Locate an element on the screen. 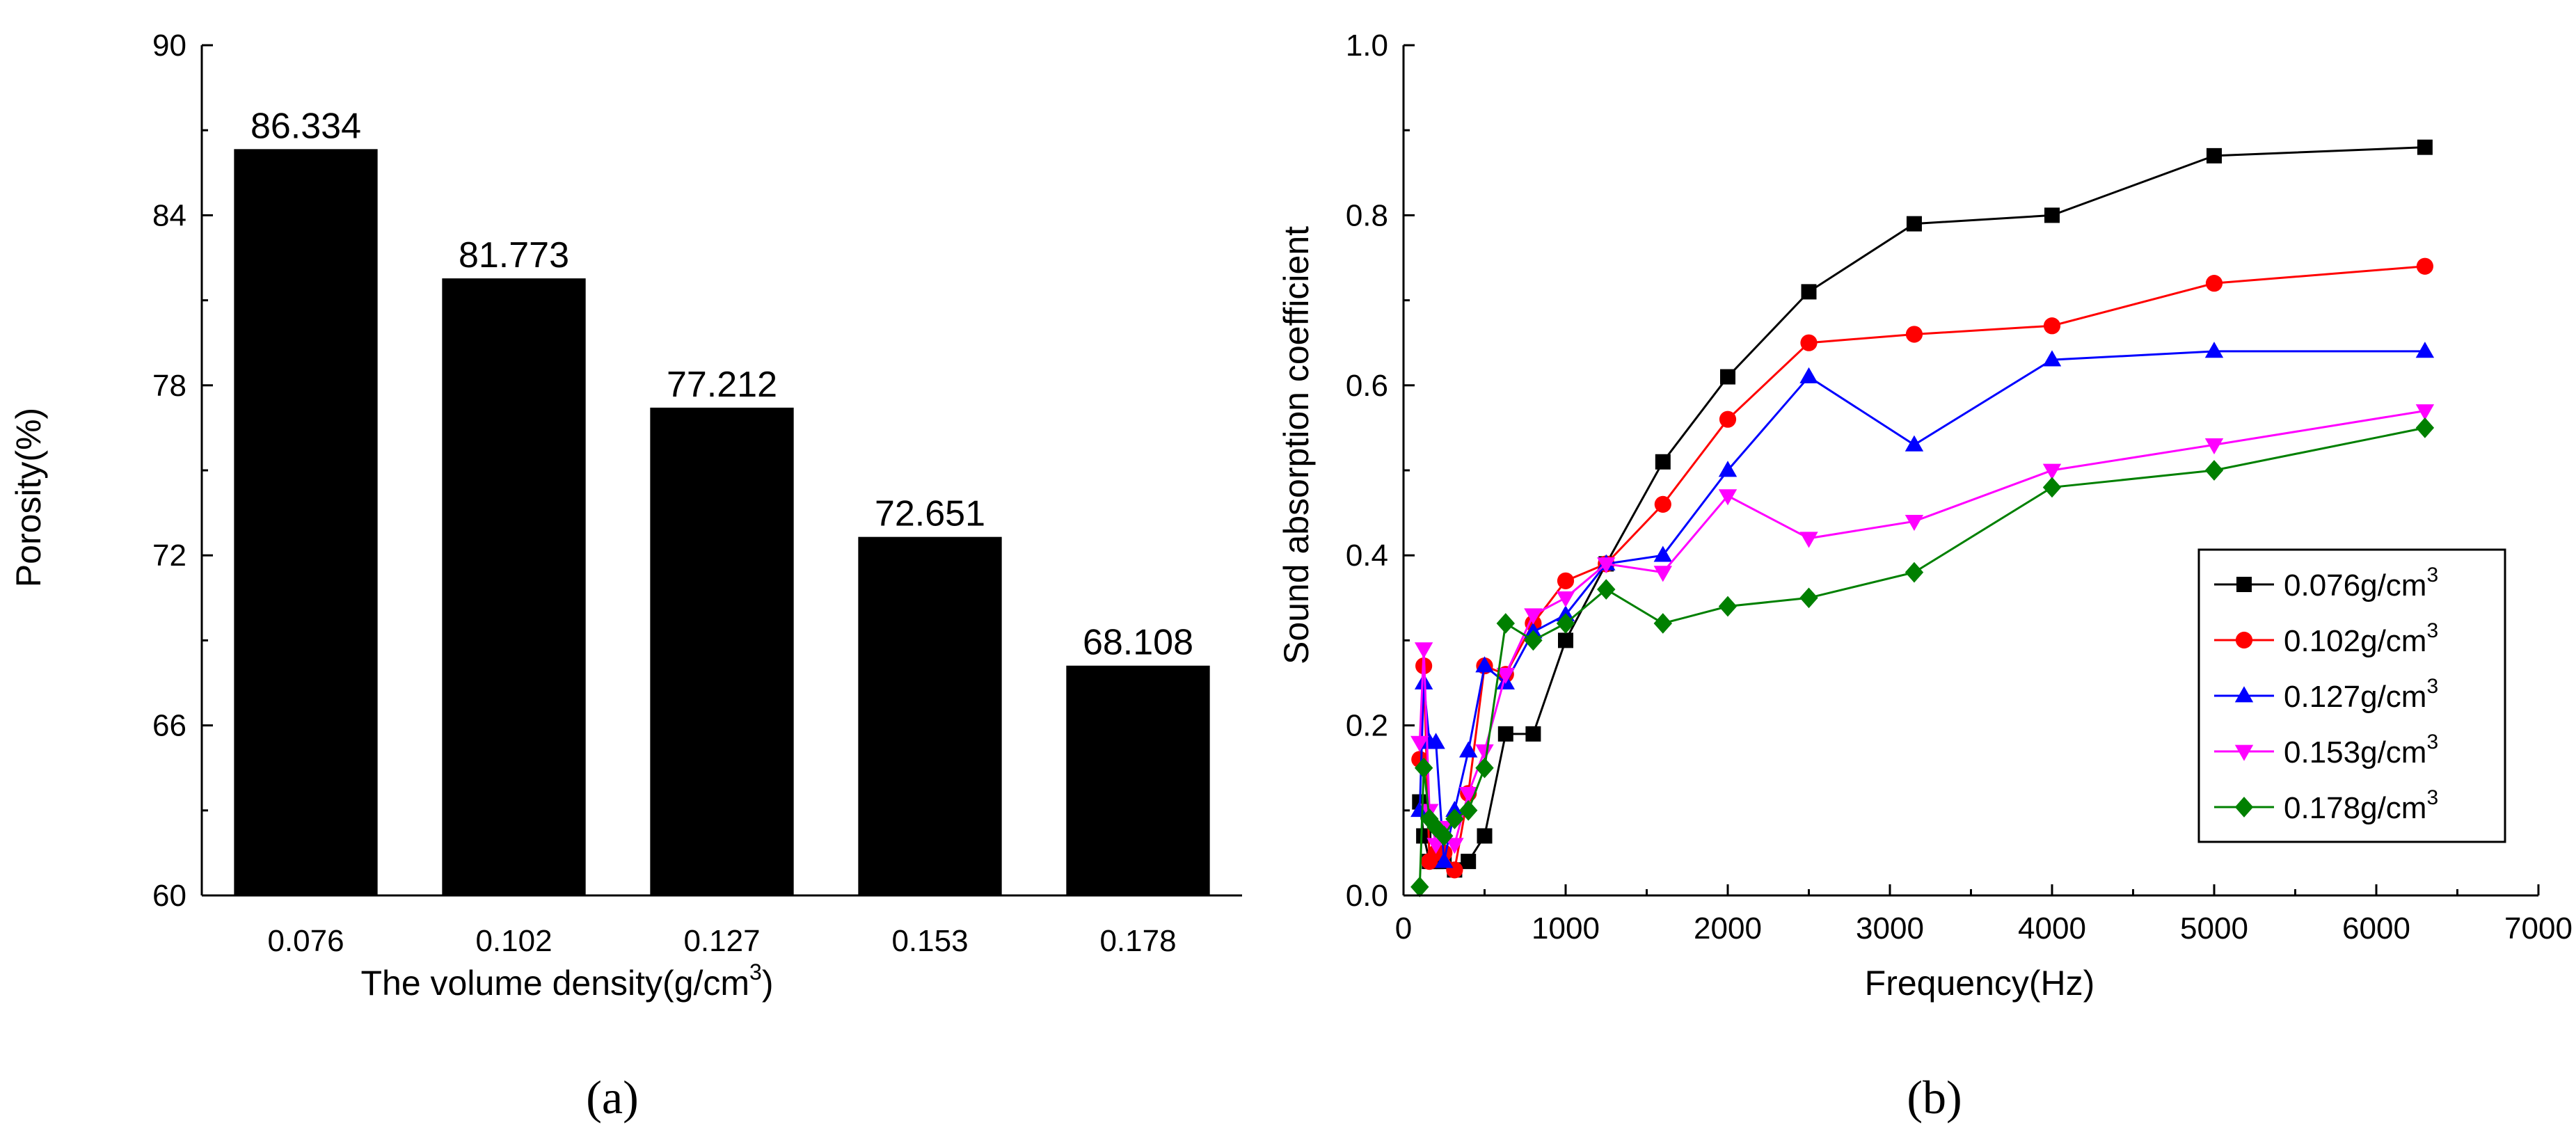 This screenshot has height=1132, width=2576. legend-label-text: 0.153g/cm is located at coordinates (2355, 752).